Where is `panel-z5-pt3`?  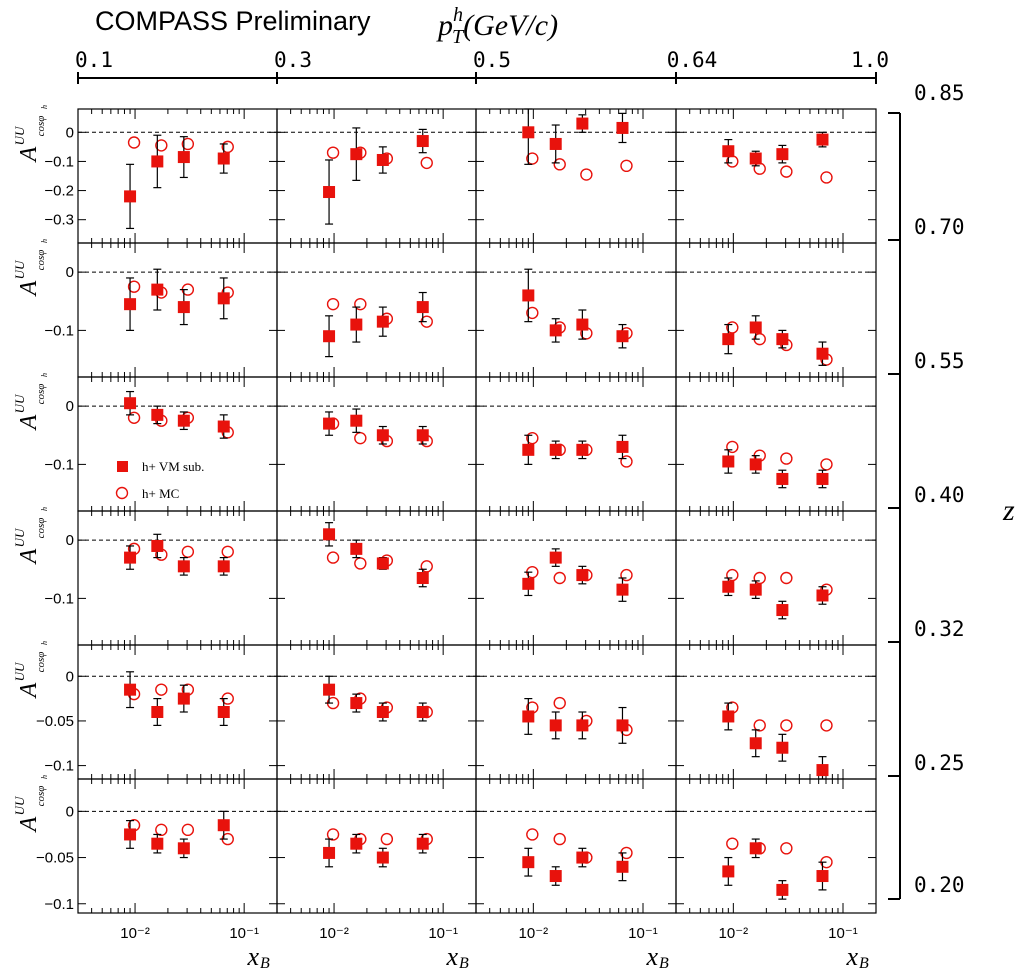 panel-z5-pt3 is located at coordinates (776, 846).